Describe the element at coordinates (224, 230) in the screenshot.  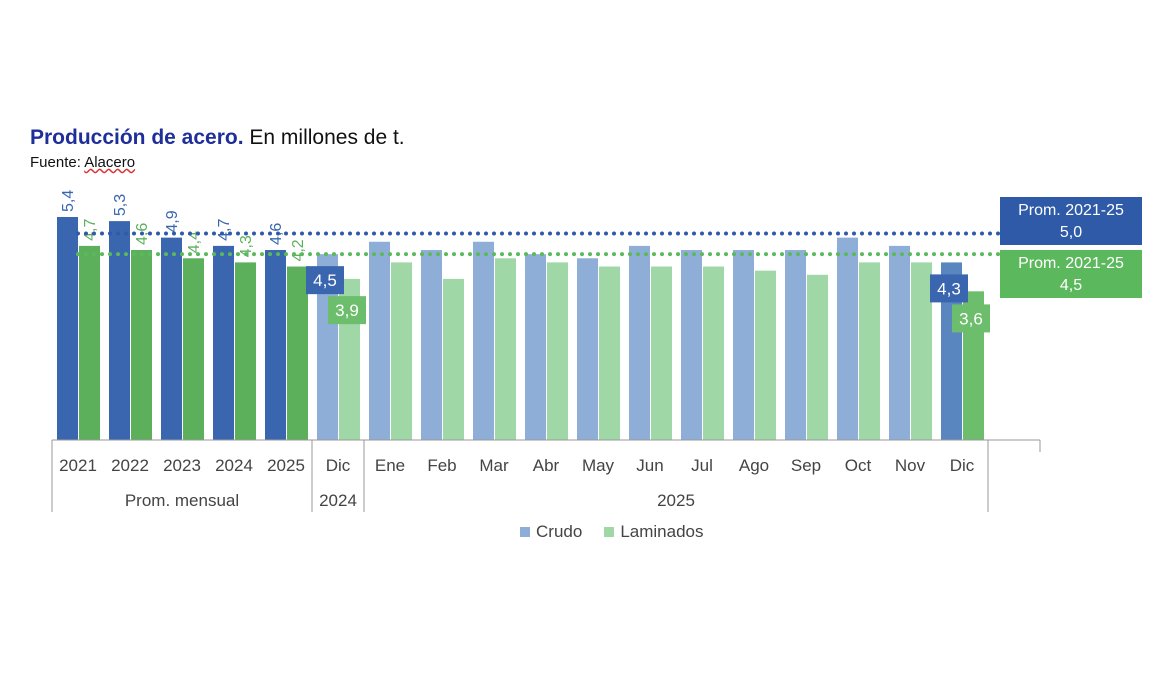
I see `data-label-crudo: 4,7` at that location.